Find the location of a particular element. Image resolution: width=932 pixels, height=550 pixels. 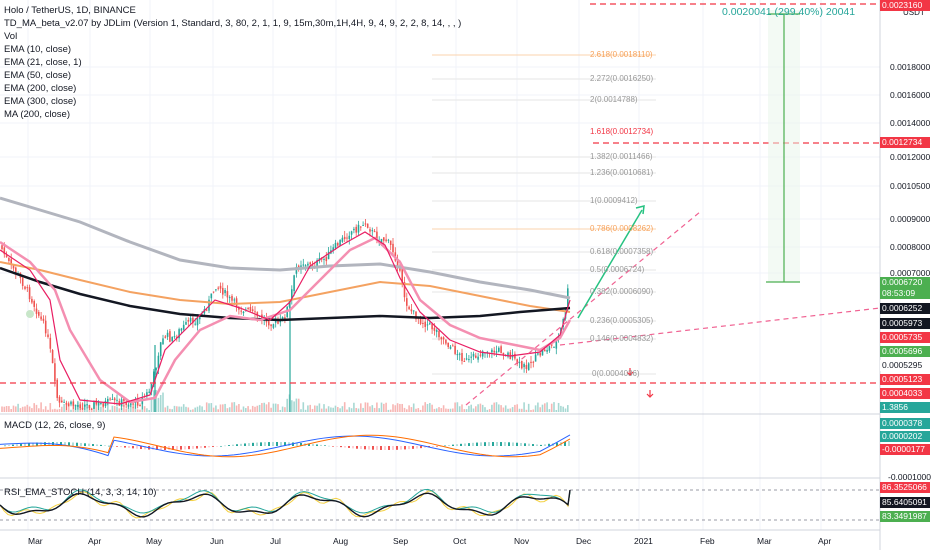

indicator-ema-50: EMA (50, close) is located at coordinates (38, 75).